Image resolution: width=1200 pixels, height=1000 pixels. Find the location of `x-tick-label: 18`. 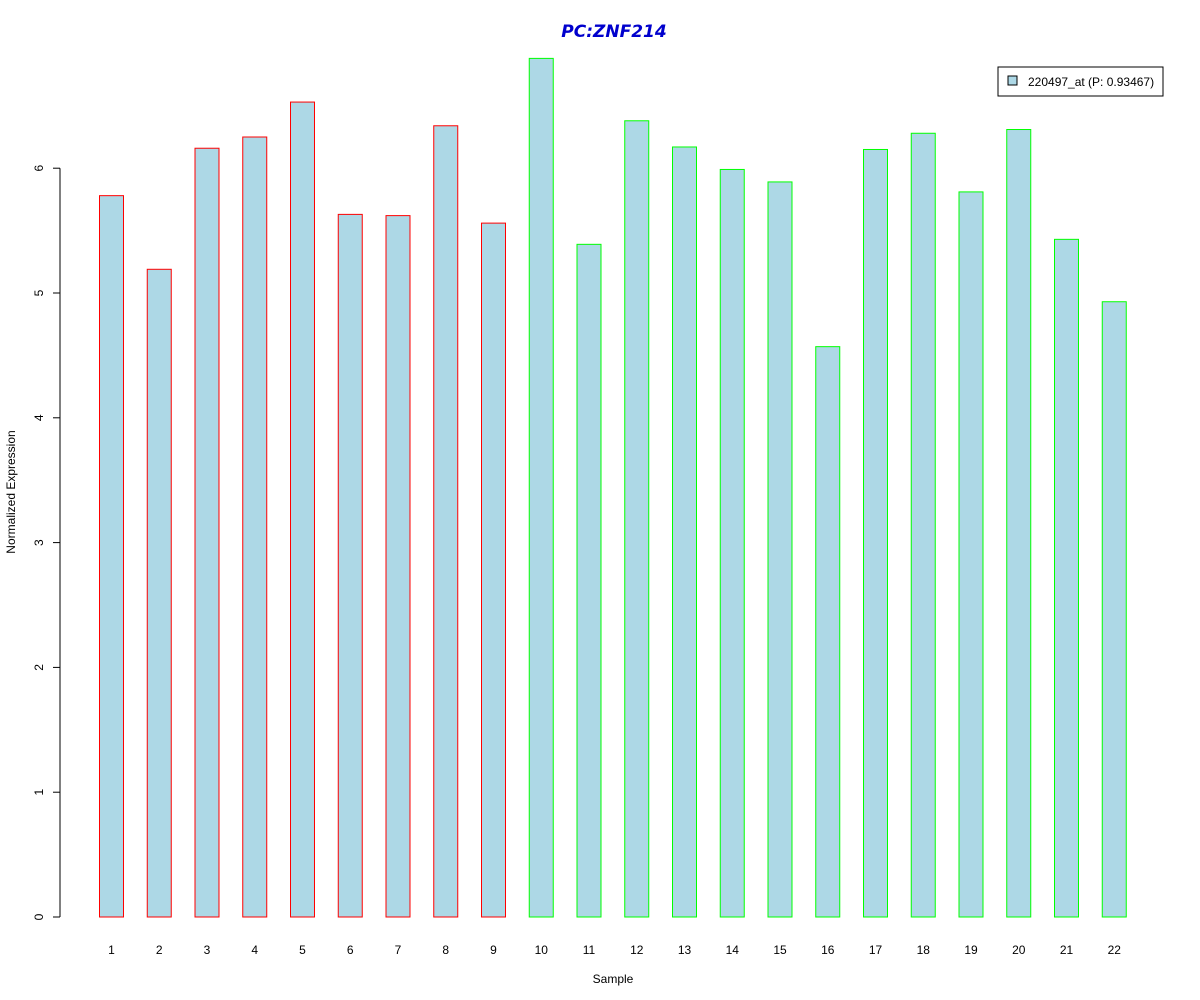

x-tick-label: 18 is located at coordinates (924, 950).